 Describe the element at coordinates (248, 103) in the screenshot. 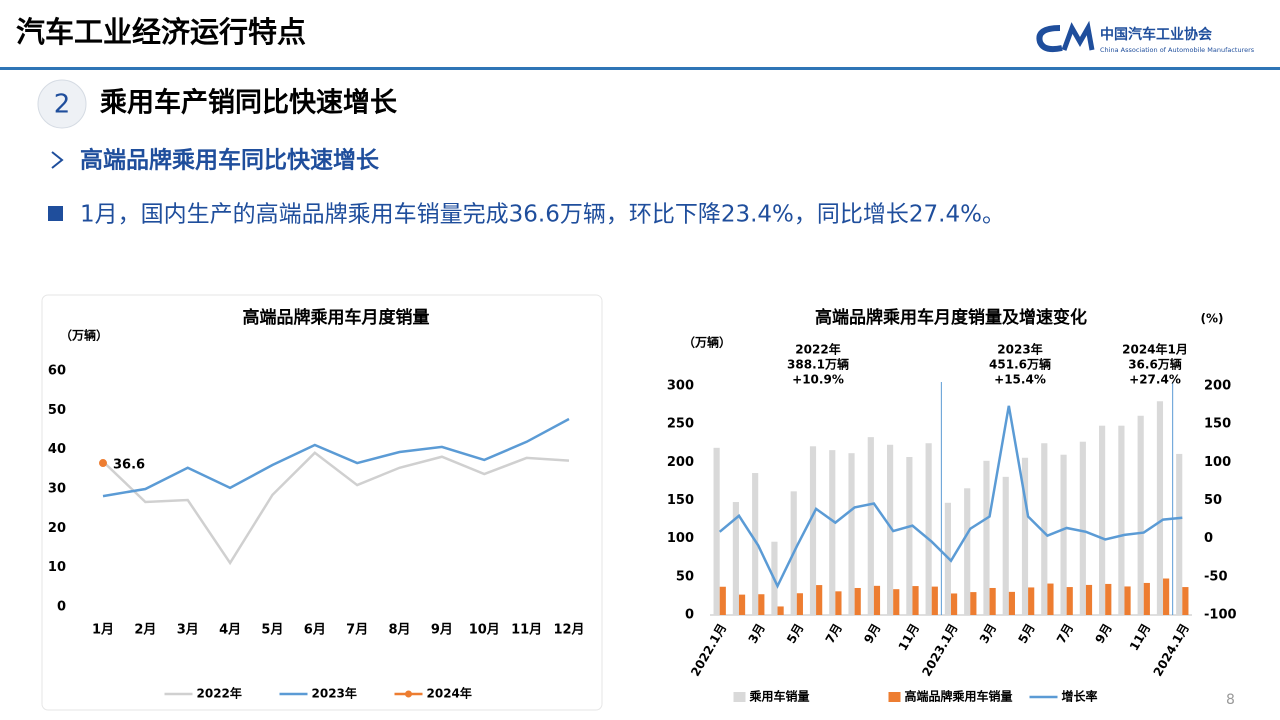

I see `section-title: 乘用车产销同比快速增长` at that location.